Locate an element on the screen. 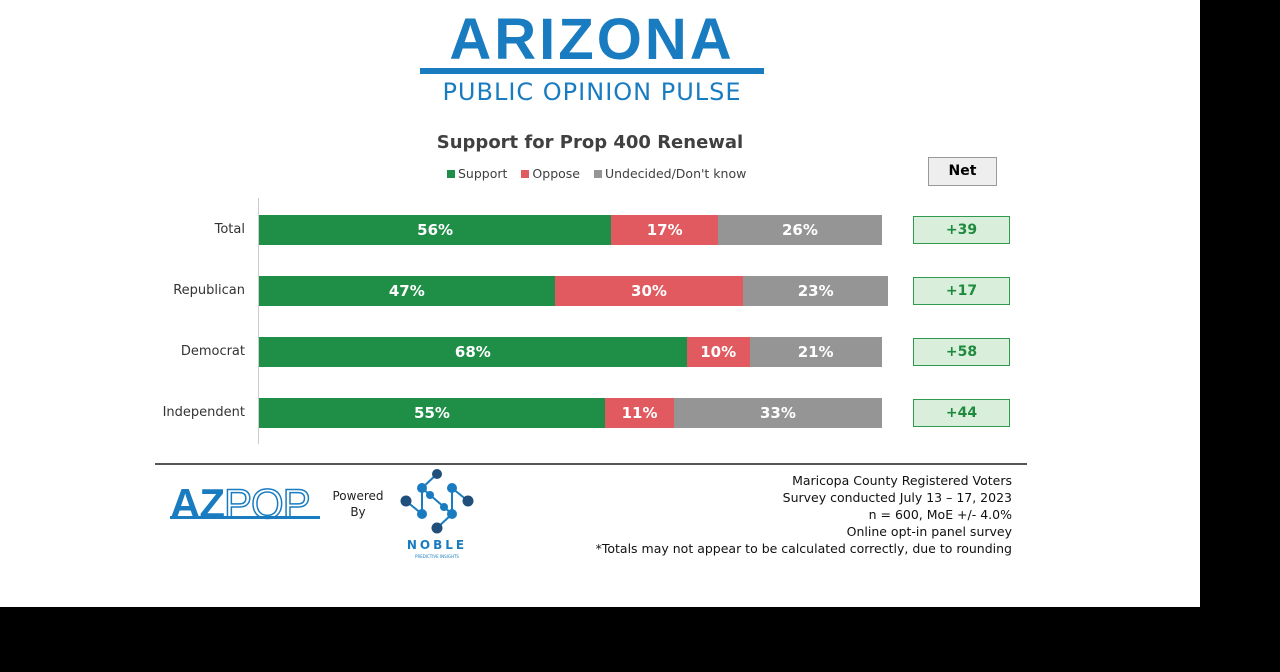  net-value: +17 is located at coordinates (961, 291).